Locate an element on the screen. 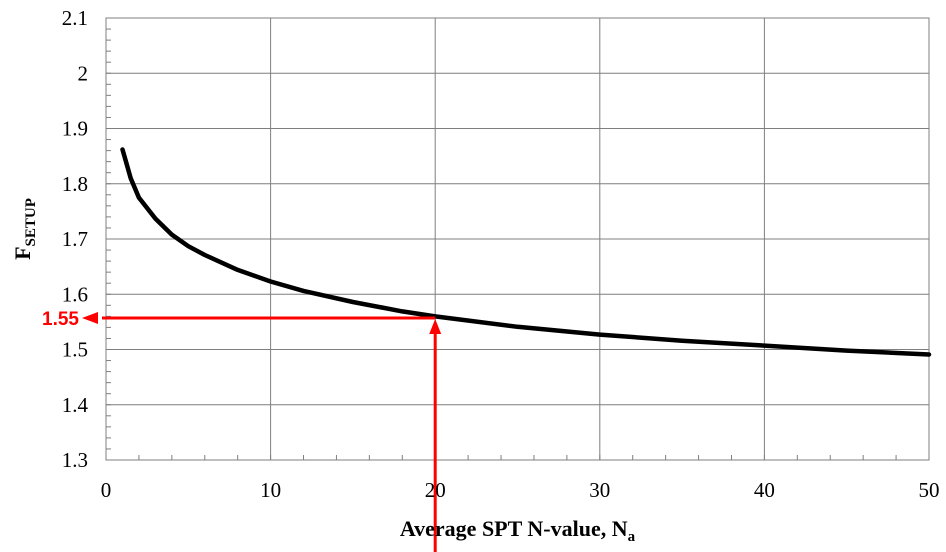 The image size is (946, 552). y-tick-label-3: 1.6 is located at coordinates (75, 294).